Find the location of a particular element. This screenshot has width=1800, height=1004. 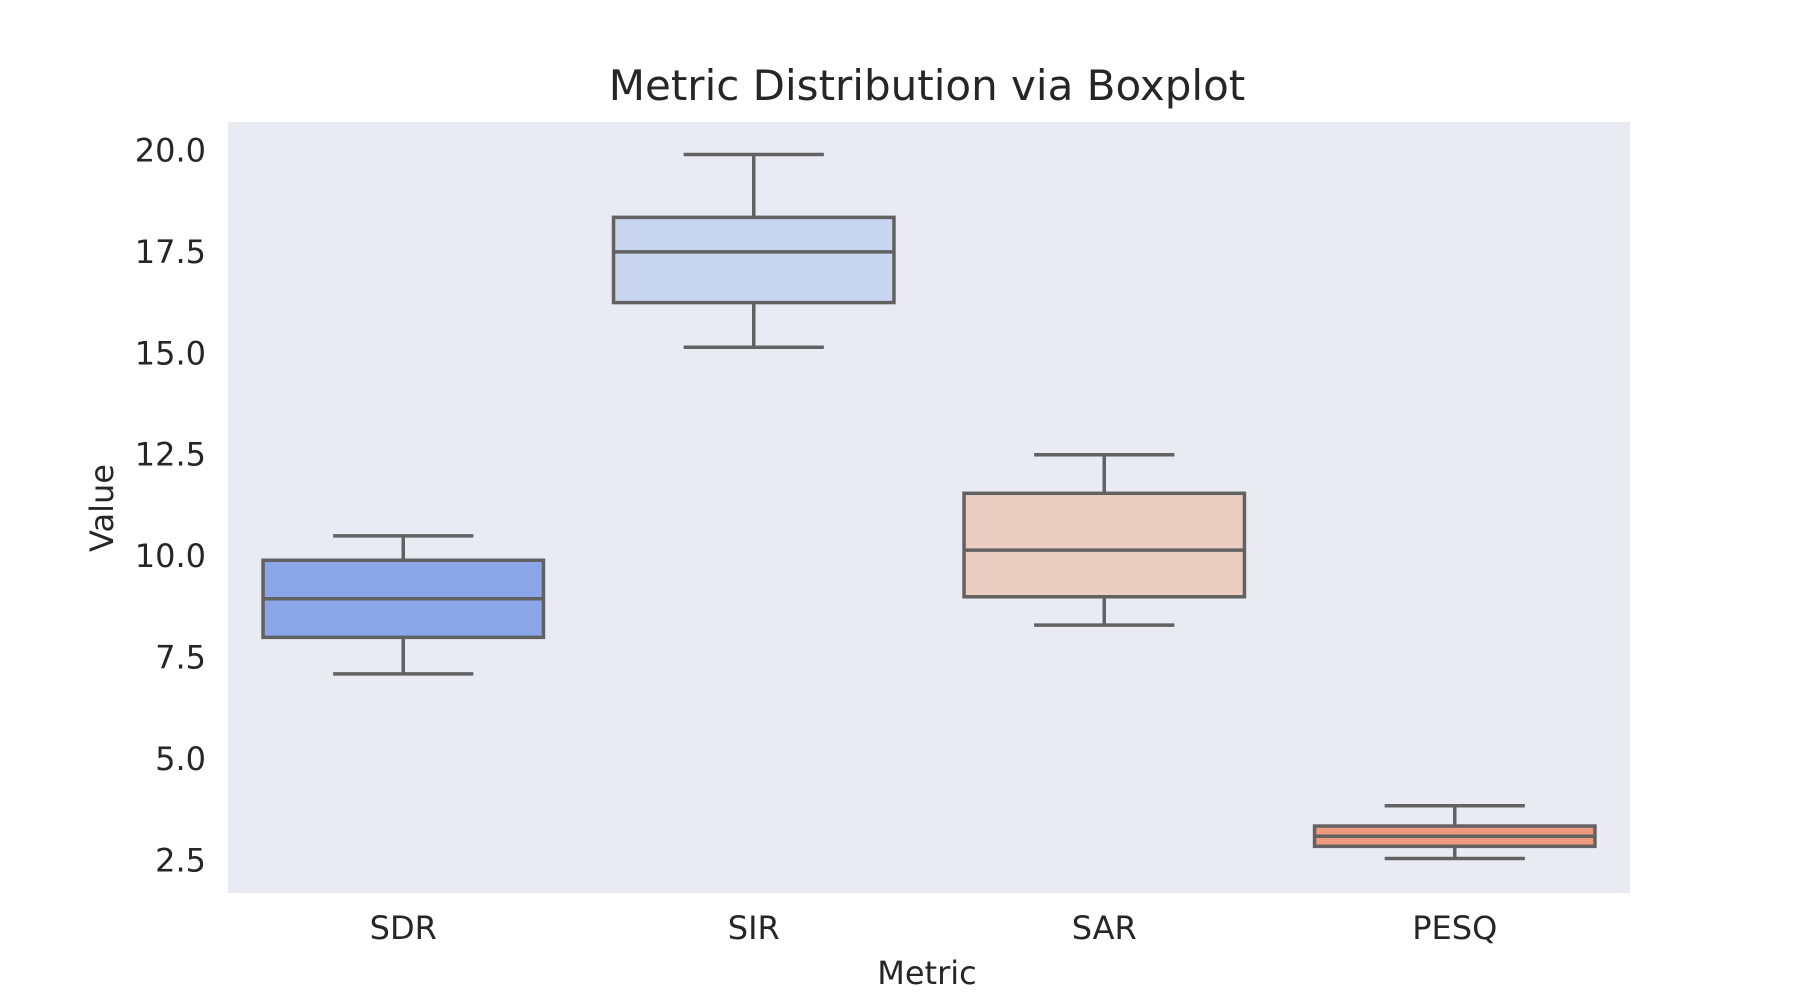

x-axis-ticks: SDR SIR SAR PESQ is located at coordinates (934, 928).